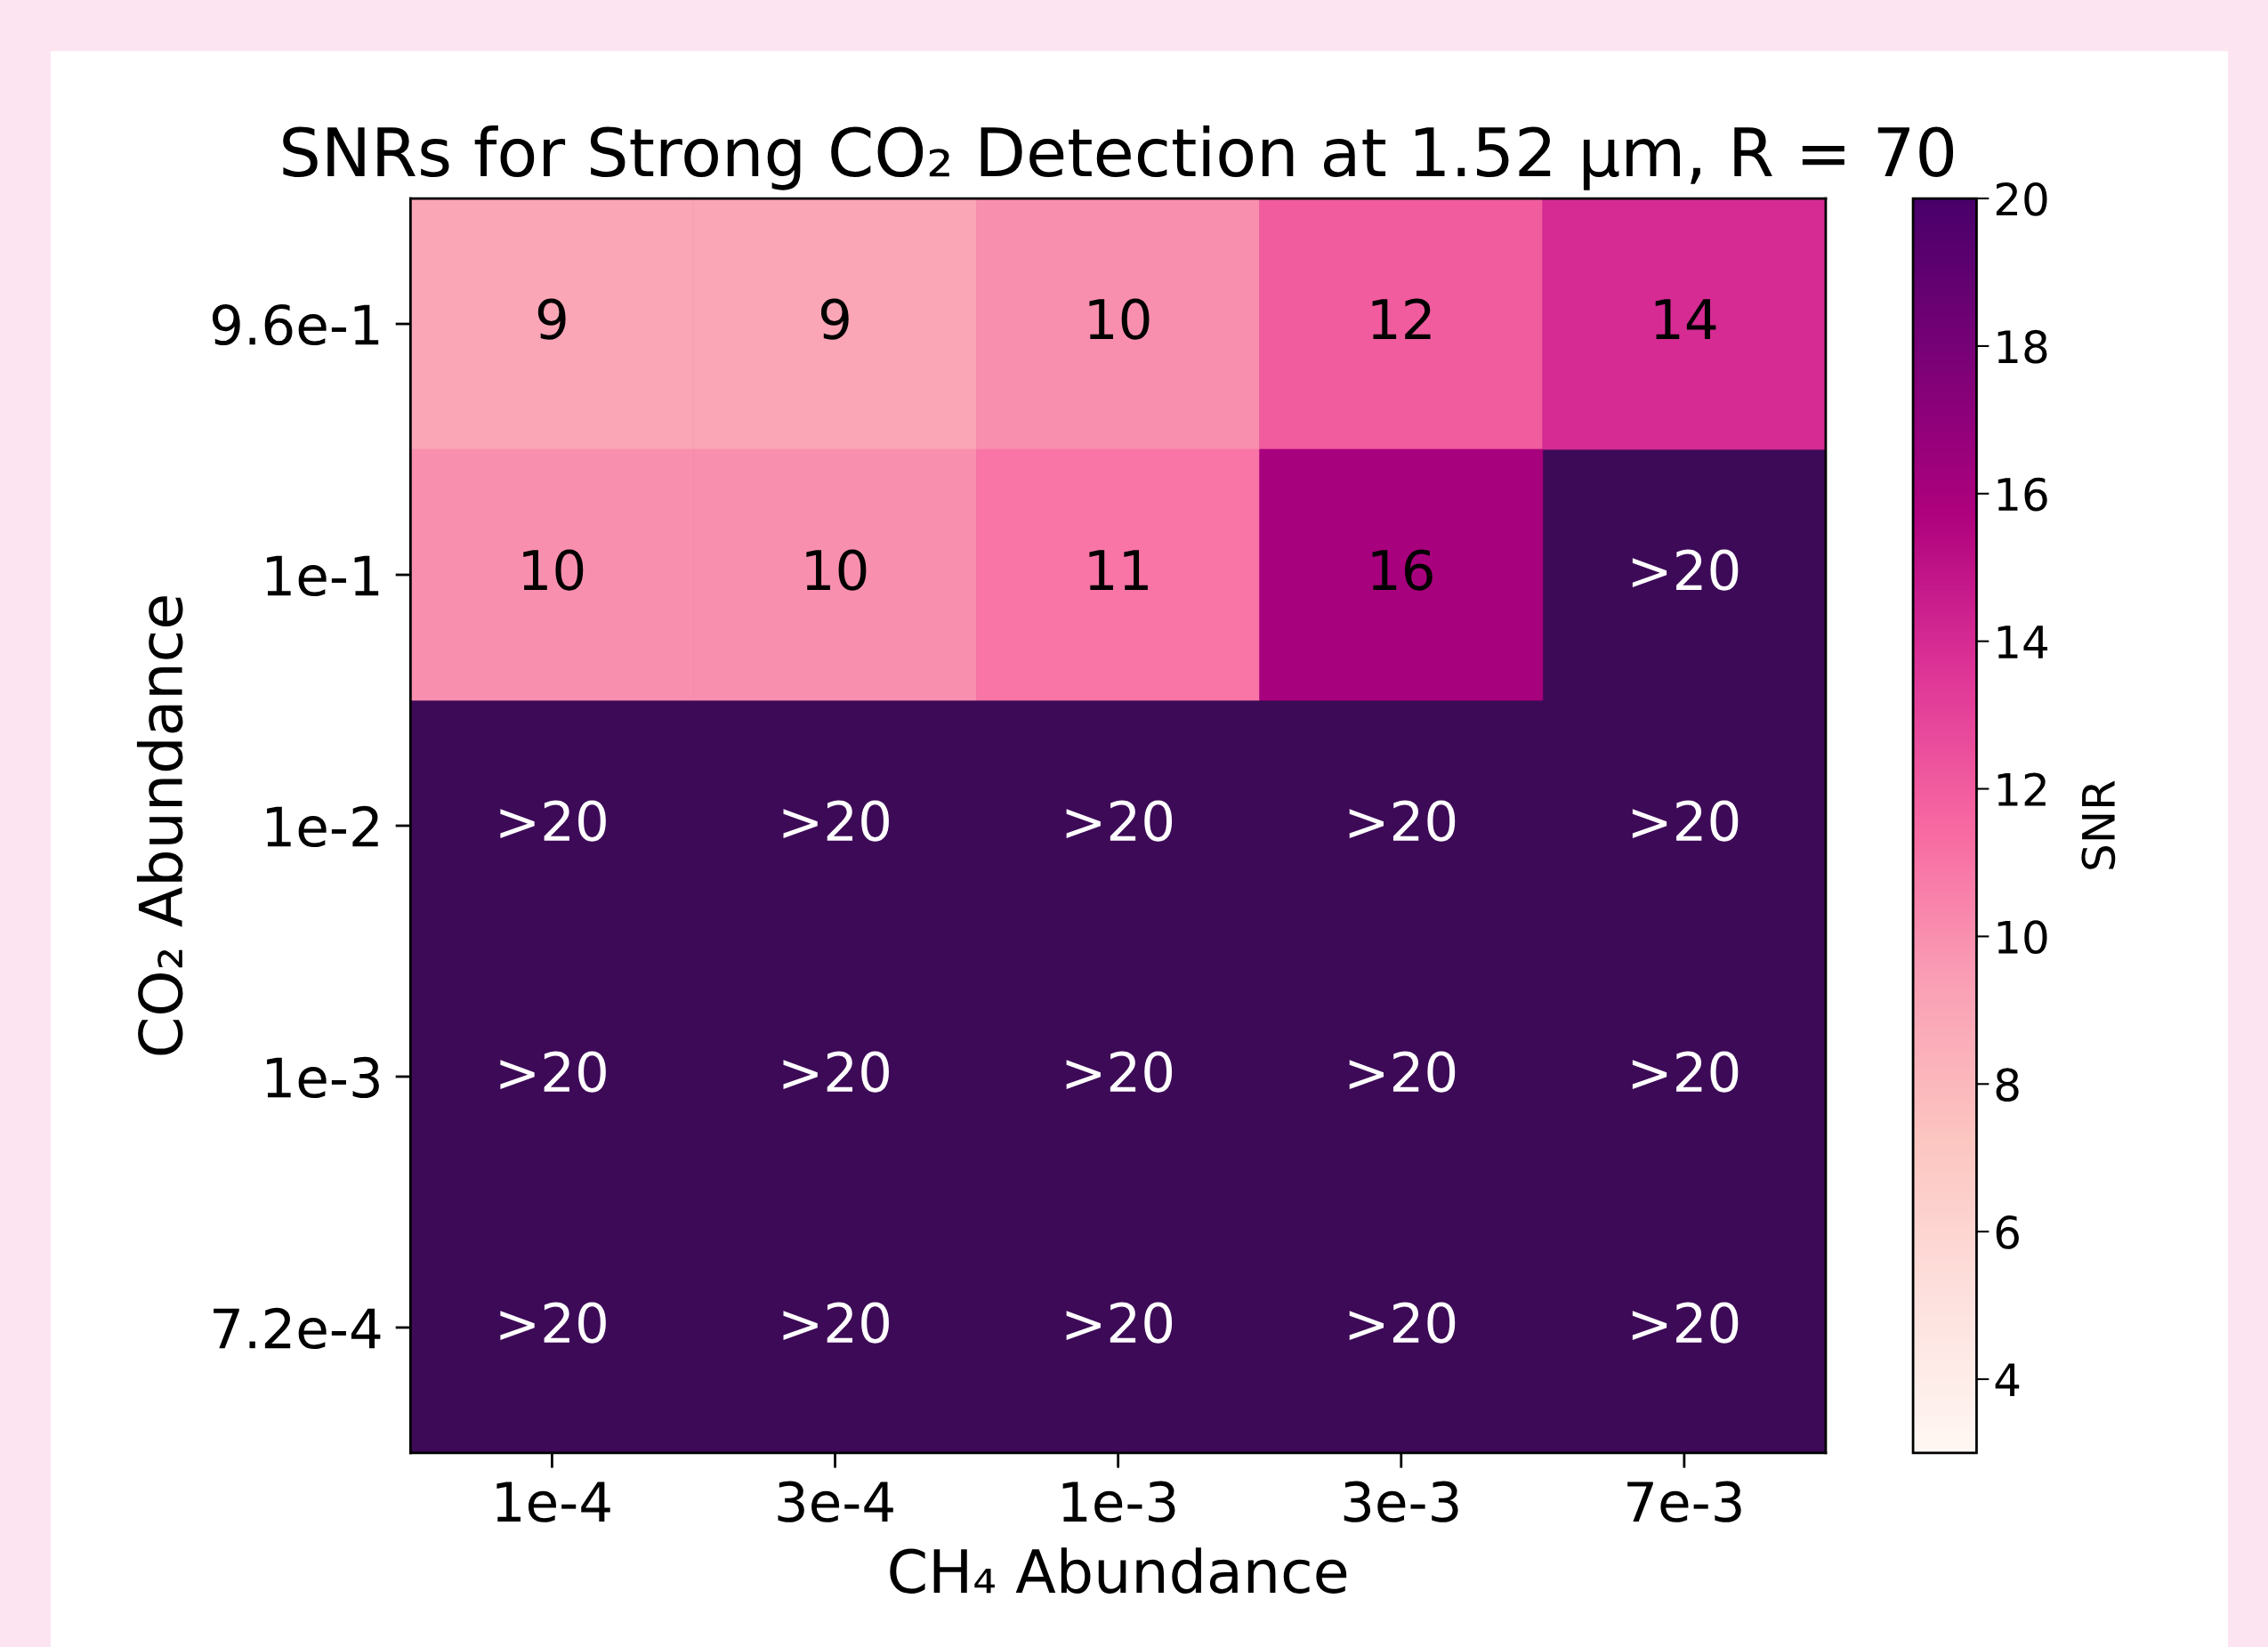 The height and width of the screenshot is (1647, 2268). What do you see at coordinates (2022, 494) in the screenshot?
I see `color-bar-label: 16` at bounding box center [2022, 494].